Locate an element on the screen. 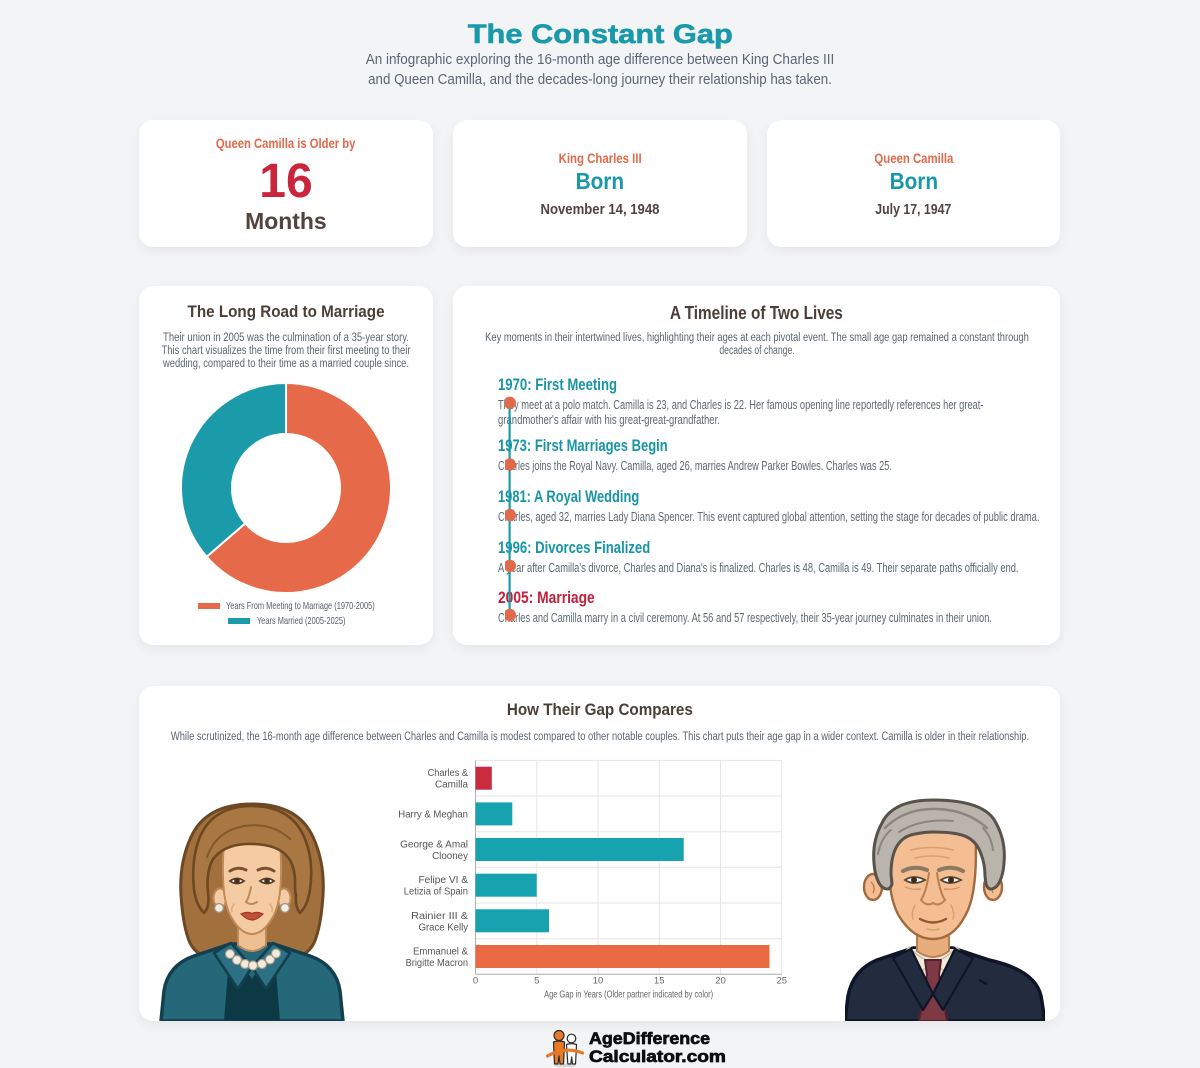 The image size is (1200, 1068). svg-text: Emmanuel & is located at coordinates (440, 952).